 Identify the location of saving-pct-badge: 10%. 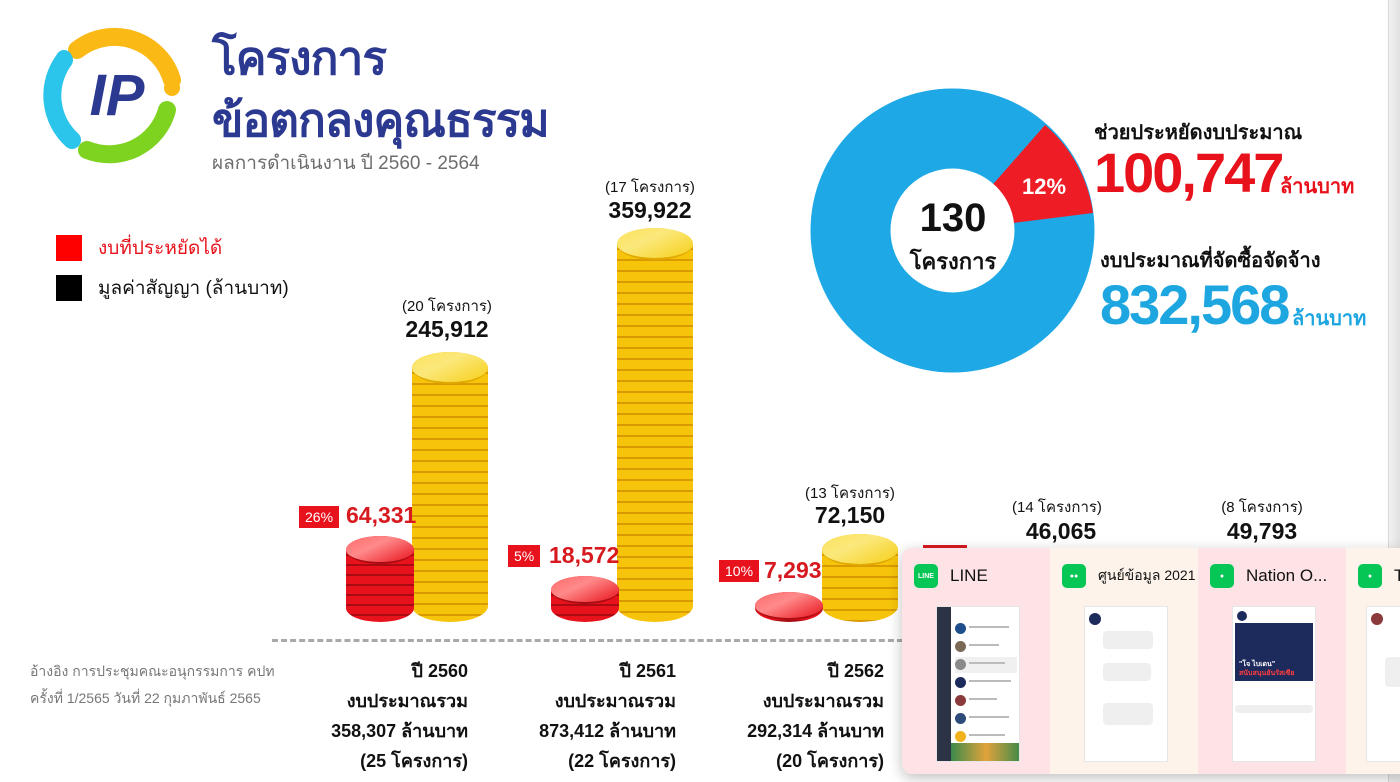
(739, 571).